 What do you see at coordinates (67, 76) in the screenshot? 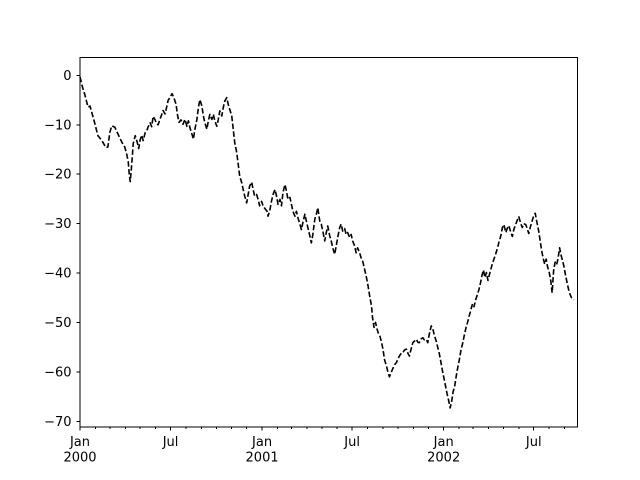
I see `y-tick-label: 0` at bounding box center [67, 76].